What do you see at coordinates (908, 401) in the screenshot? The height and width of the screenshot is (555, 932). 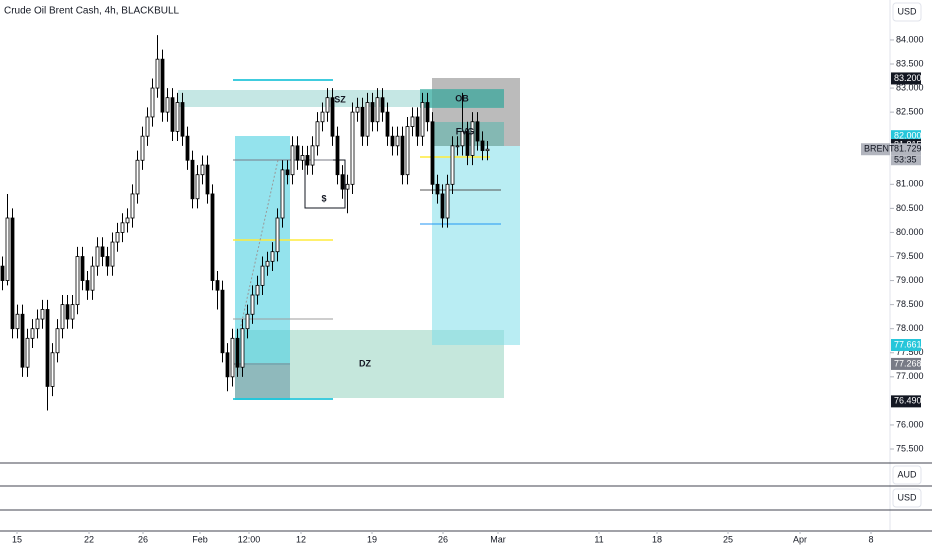 I see `price-label: 76.490` at bounding box center [908, 401].